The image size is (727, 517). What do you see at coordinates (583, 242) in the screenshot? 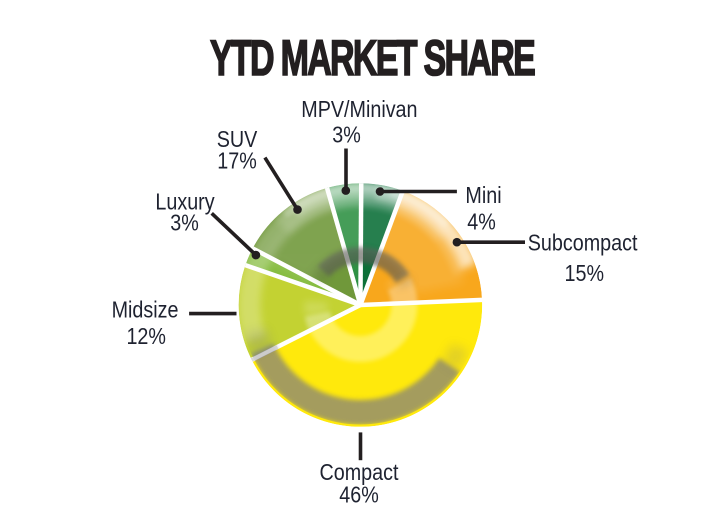
I see `svg-text: Subcompact` at bounding box center [583, 242].